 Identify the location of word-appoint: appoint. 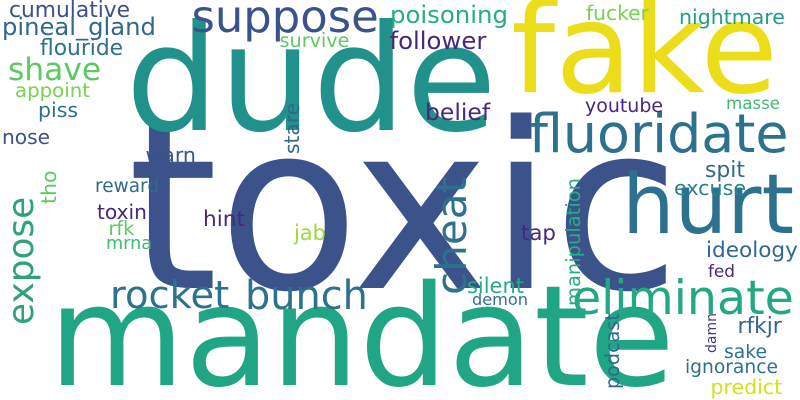
(52, 90).